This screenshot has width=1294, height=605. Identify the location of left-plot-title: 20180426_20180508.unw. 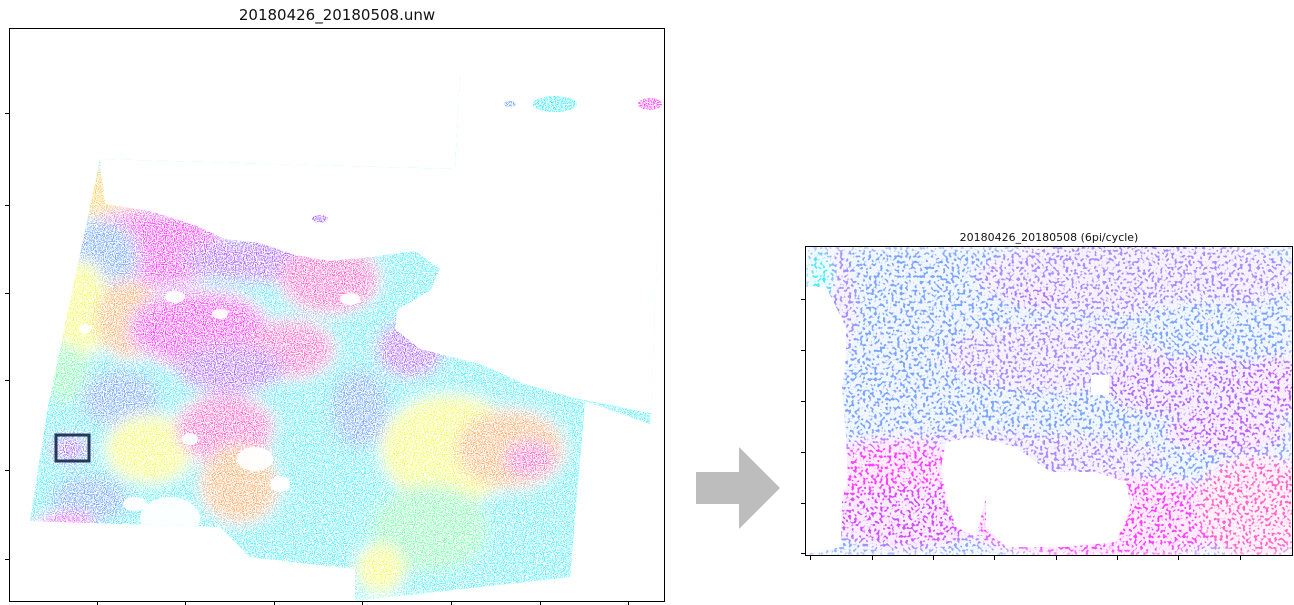
(337, 15).